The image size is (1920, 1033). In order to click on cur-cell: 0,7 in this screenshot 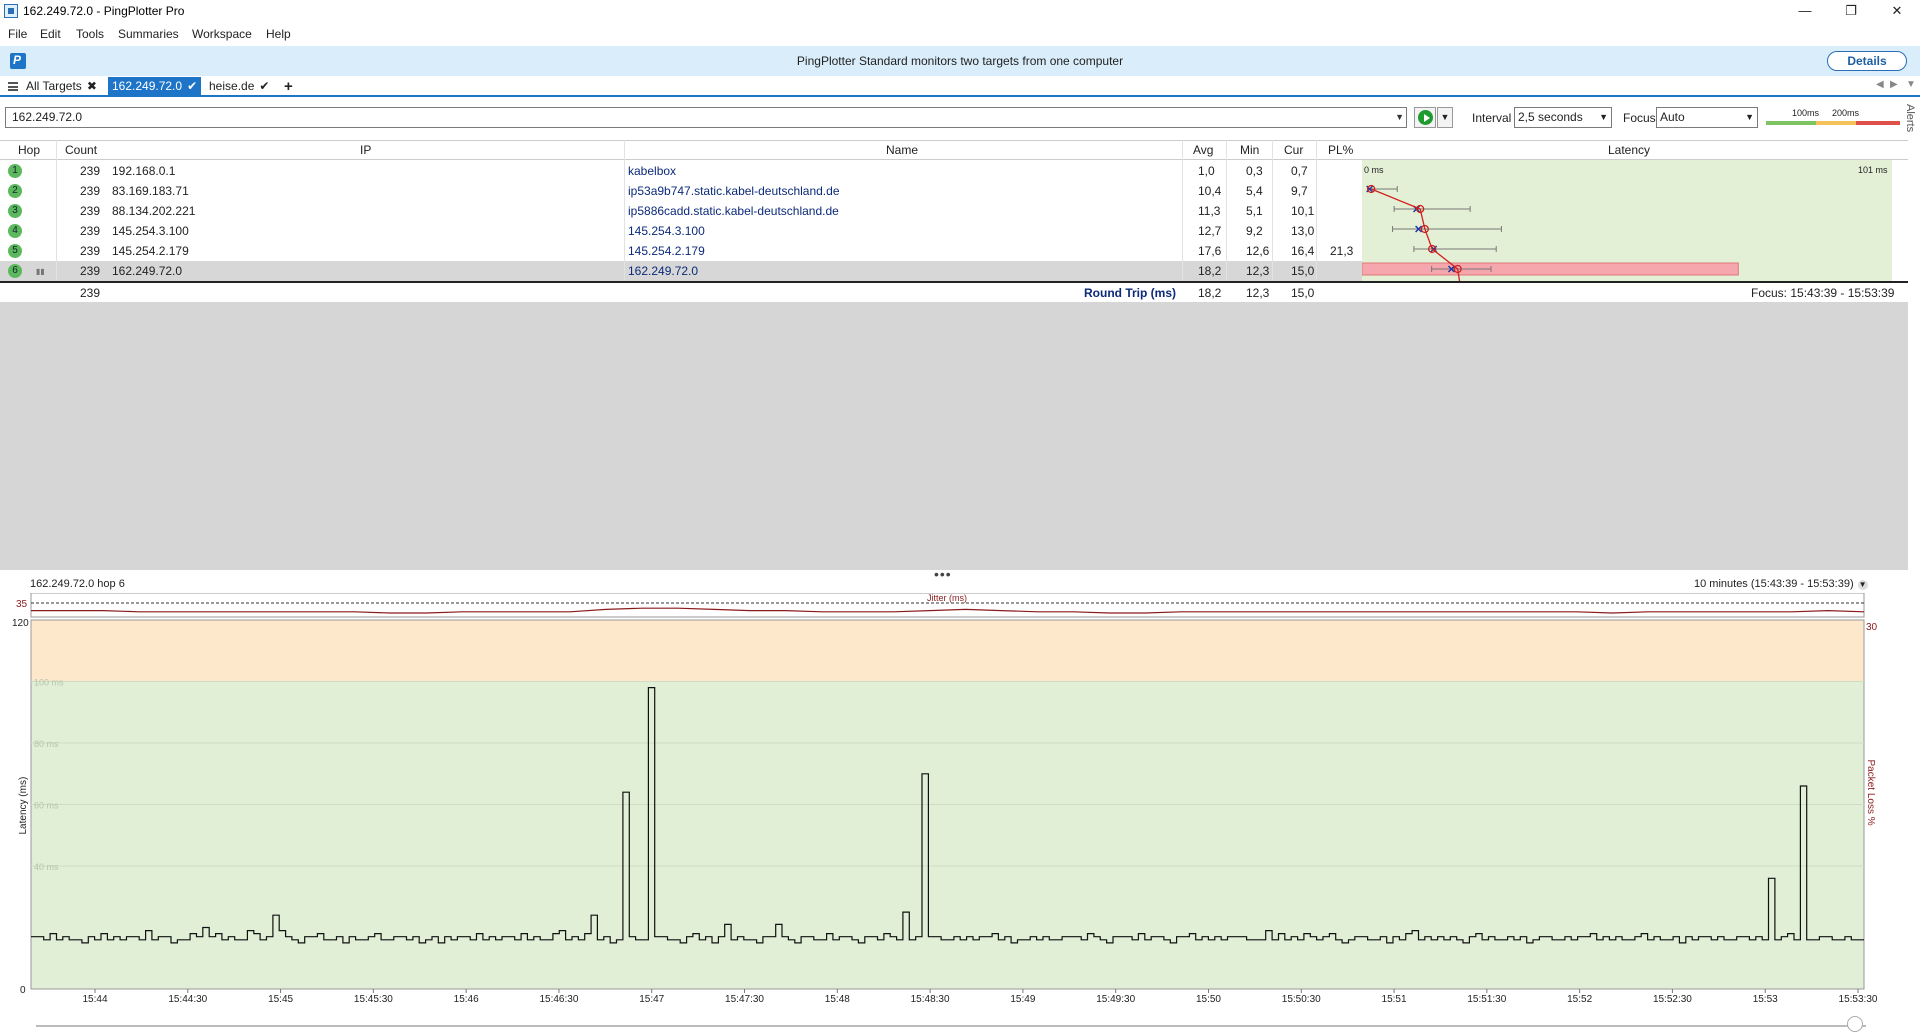, I will do `click(1299, 171)`.